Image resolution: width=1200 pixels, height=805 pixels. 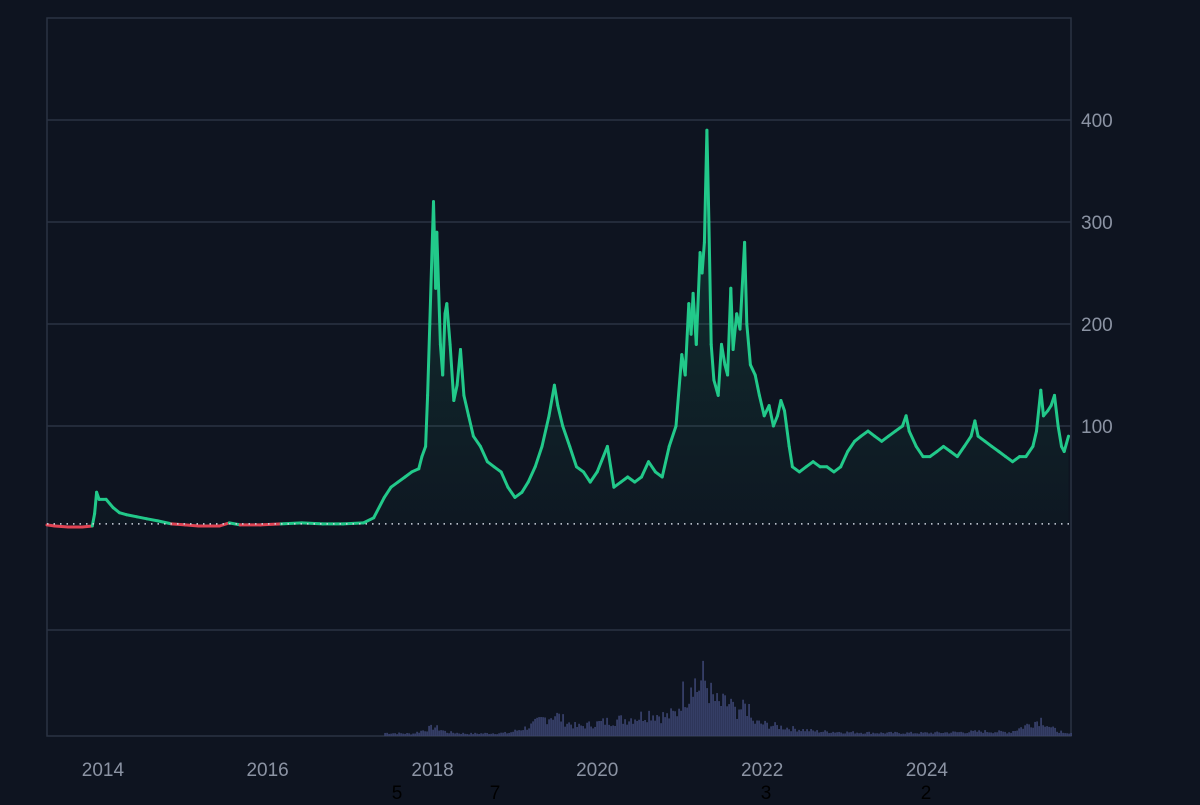 I want to click on bottom-marker-label: 5, so click(x=397, y=791).